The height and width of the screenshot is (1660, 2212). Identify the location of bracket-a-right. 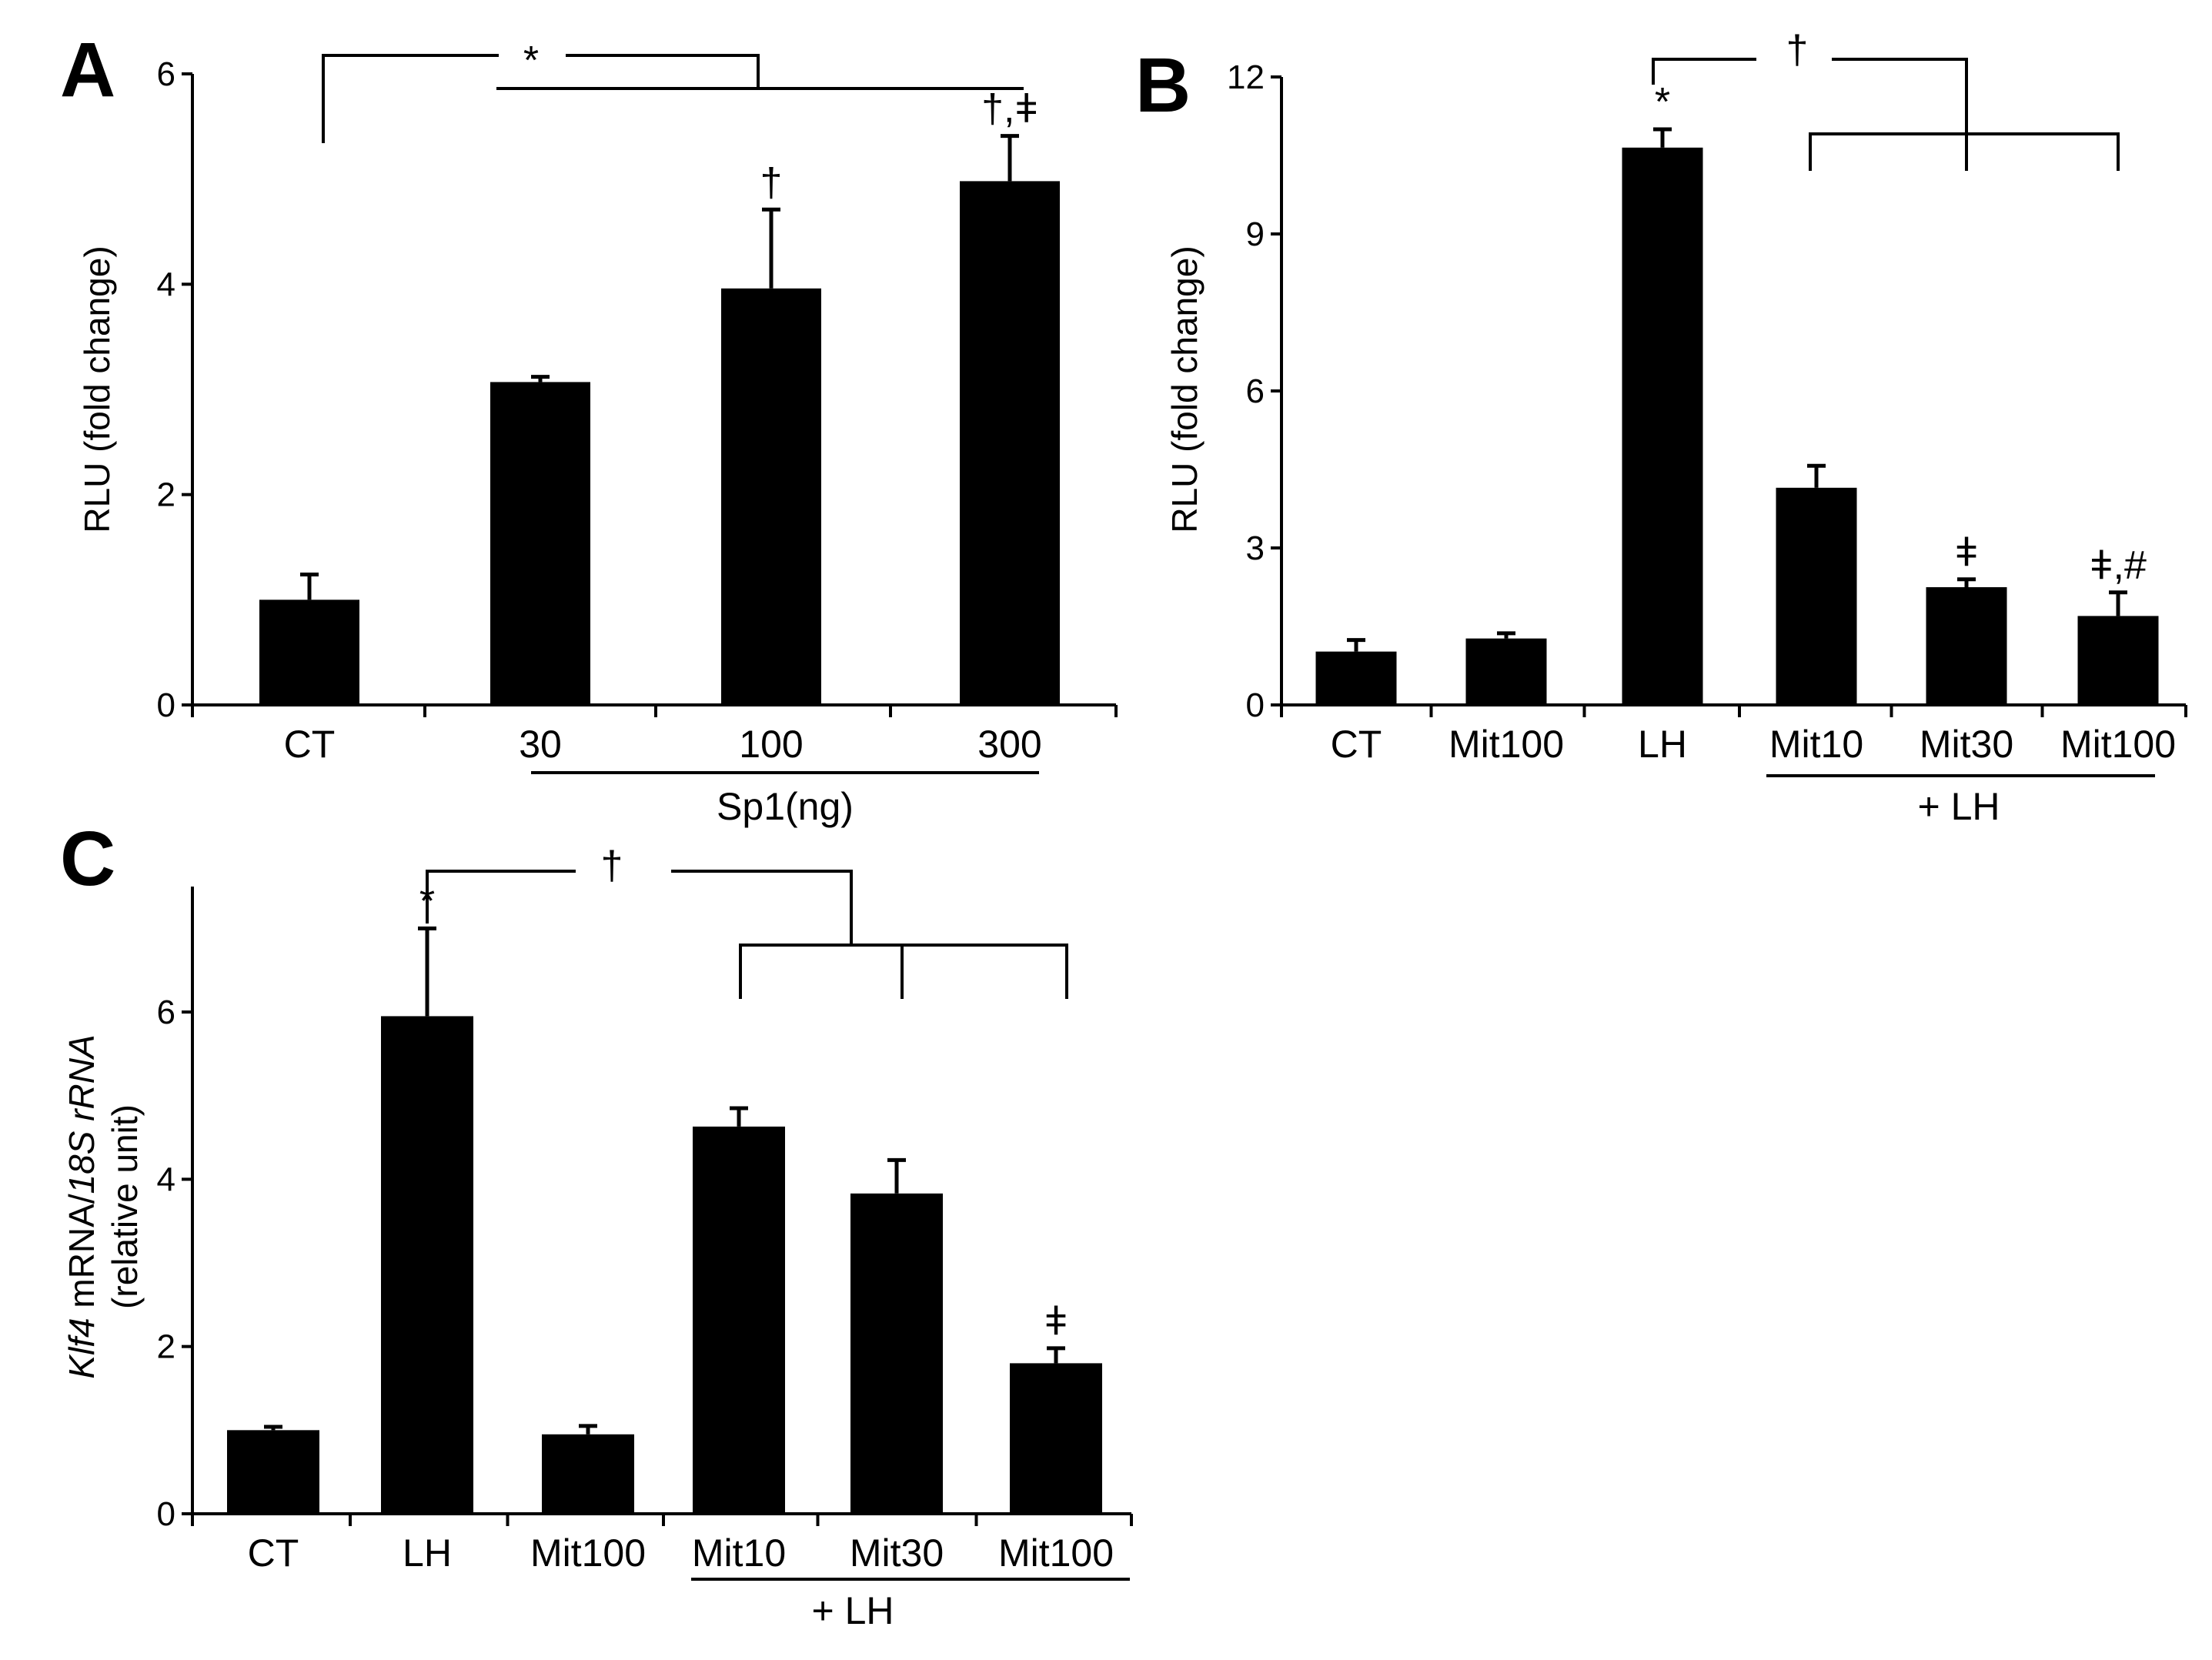
(663, 71).